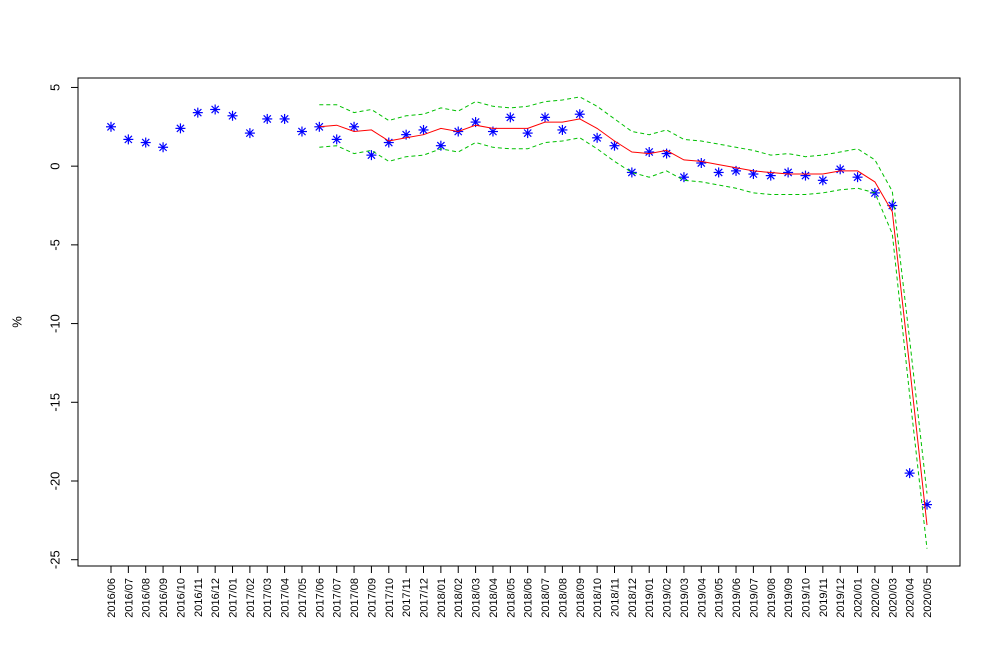 The width and height of the screenshot is (1001, 664). I want to click on x-tick-label: 2018/09, so click(581, 598).